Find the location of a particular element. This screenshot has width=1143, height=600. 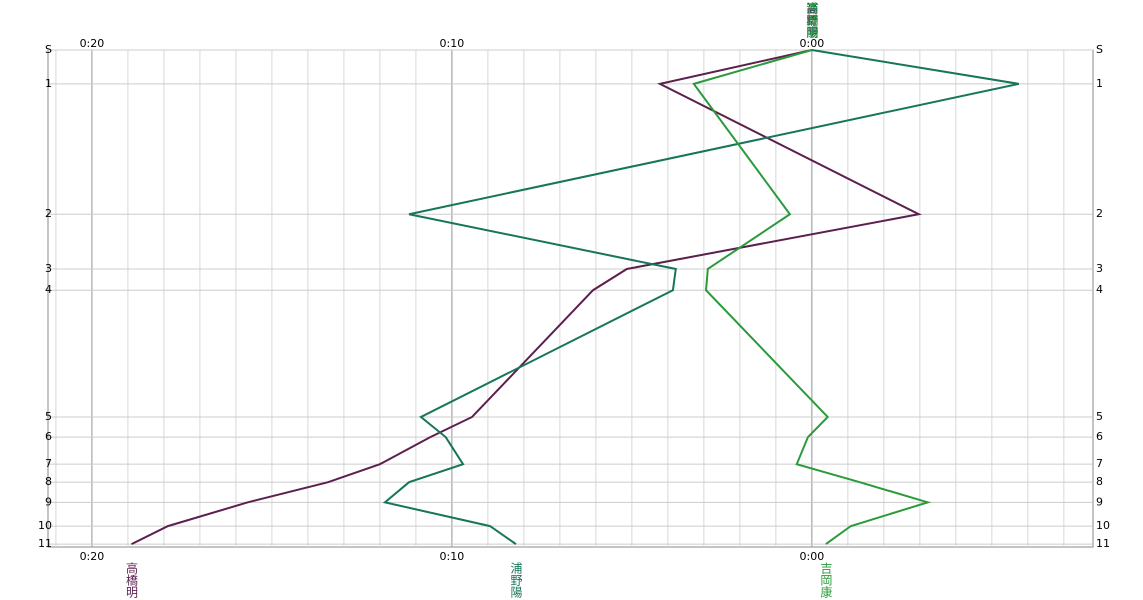

y-tick-label-right: 11 is located at coordinates (1103, 543).